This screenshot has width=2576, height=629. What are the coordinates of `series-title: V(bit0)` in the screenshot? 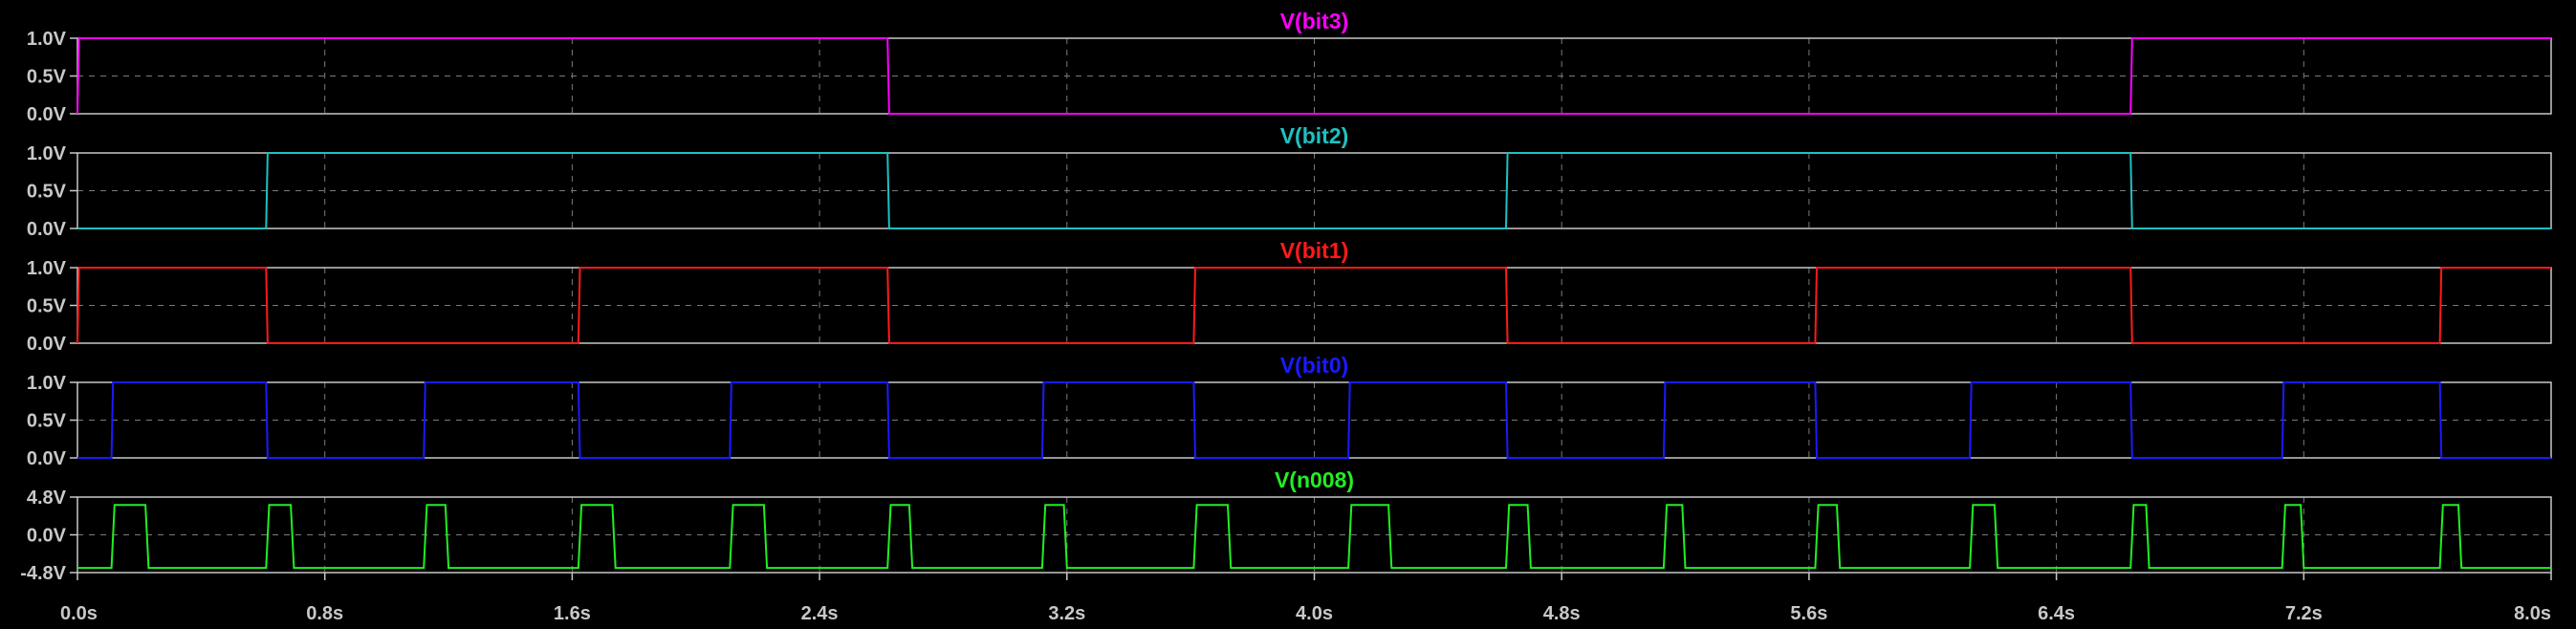 It's located at (1314, 365).